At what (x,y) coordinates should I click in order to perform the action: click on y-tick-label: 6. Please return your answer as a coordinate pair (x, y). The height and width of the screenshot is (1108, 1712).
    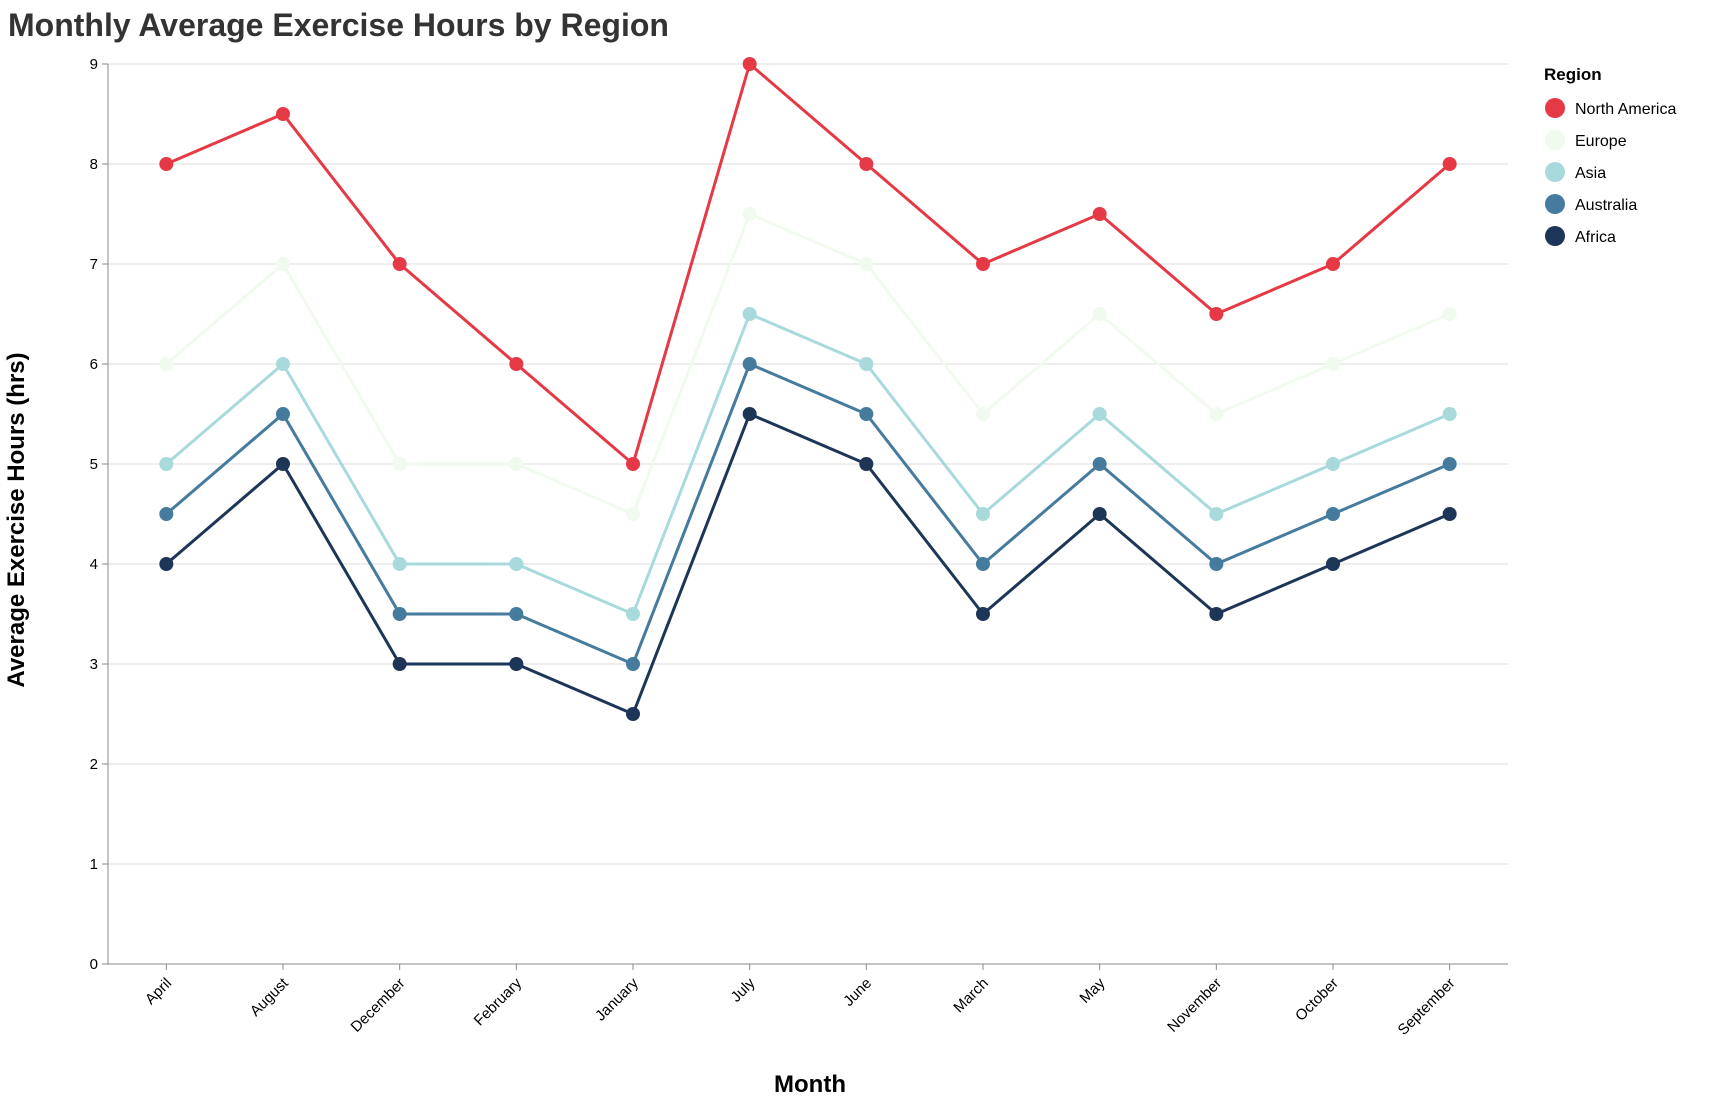
    Looking at the image, I should click on (94, 364).